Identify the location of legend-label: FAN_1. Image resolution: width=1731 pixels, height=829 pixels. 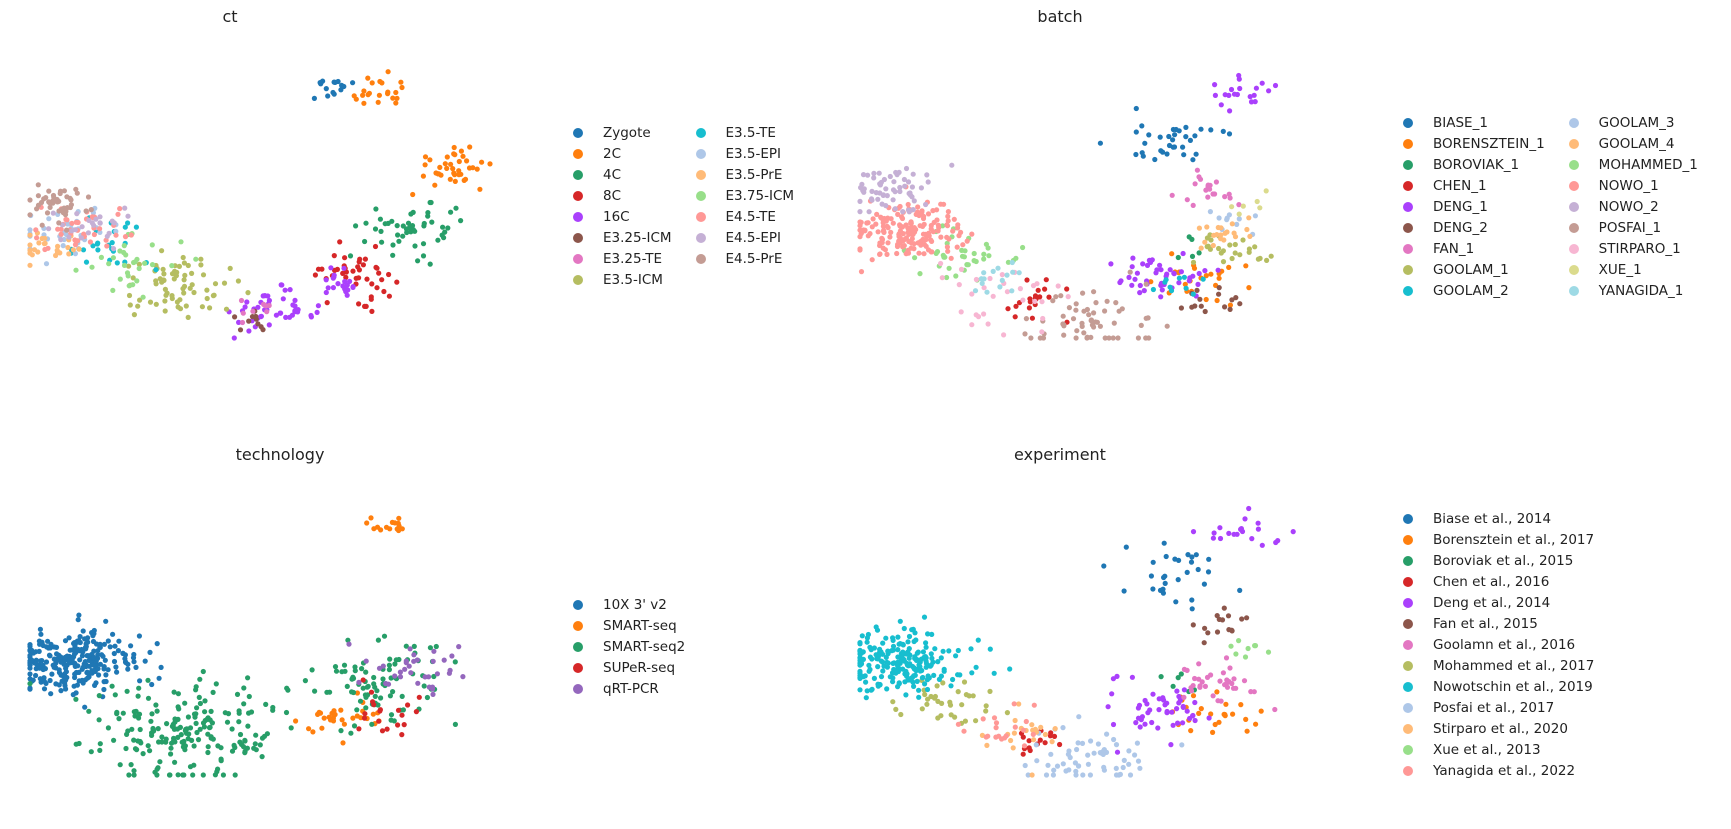
(1454, 248).